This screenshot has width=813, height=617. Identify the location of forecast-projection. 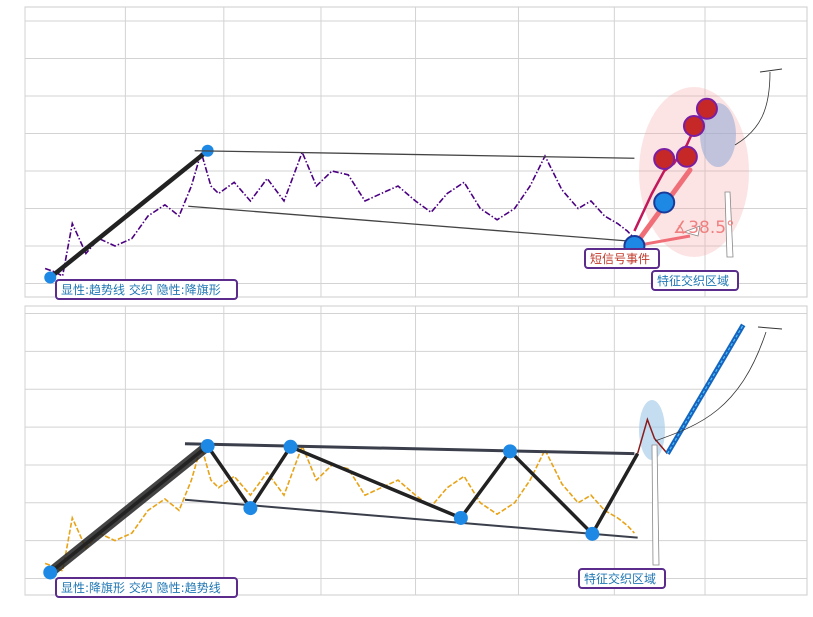
(705, 389).